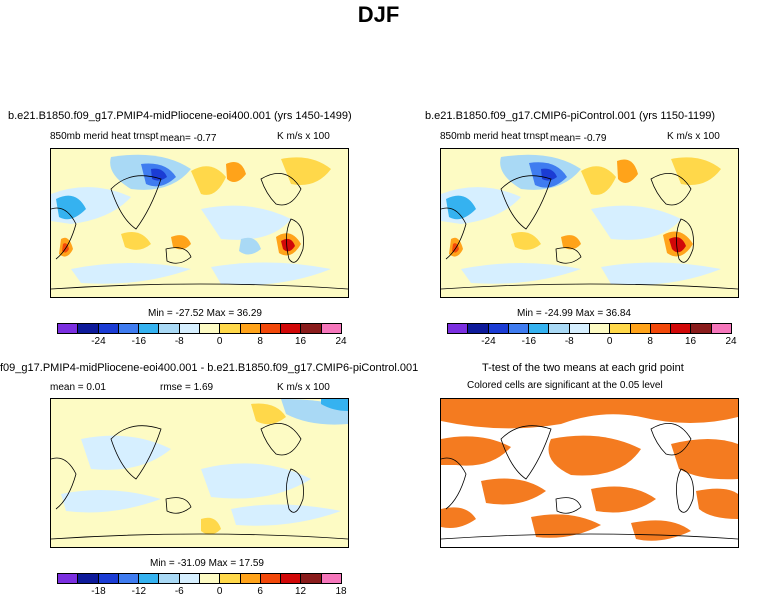  I want to click on figure-title: DJF, so click(378, 14).